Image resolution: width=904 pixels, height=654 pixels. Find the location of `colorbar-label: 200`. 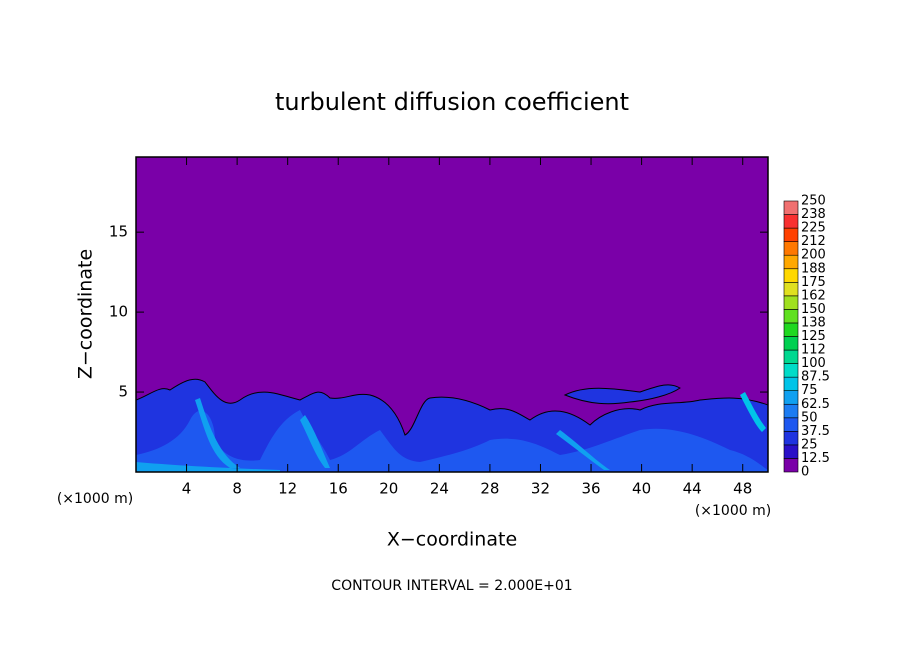

colorbar-label: 200 is located at coordinates (813, 255).